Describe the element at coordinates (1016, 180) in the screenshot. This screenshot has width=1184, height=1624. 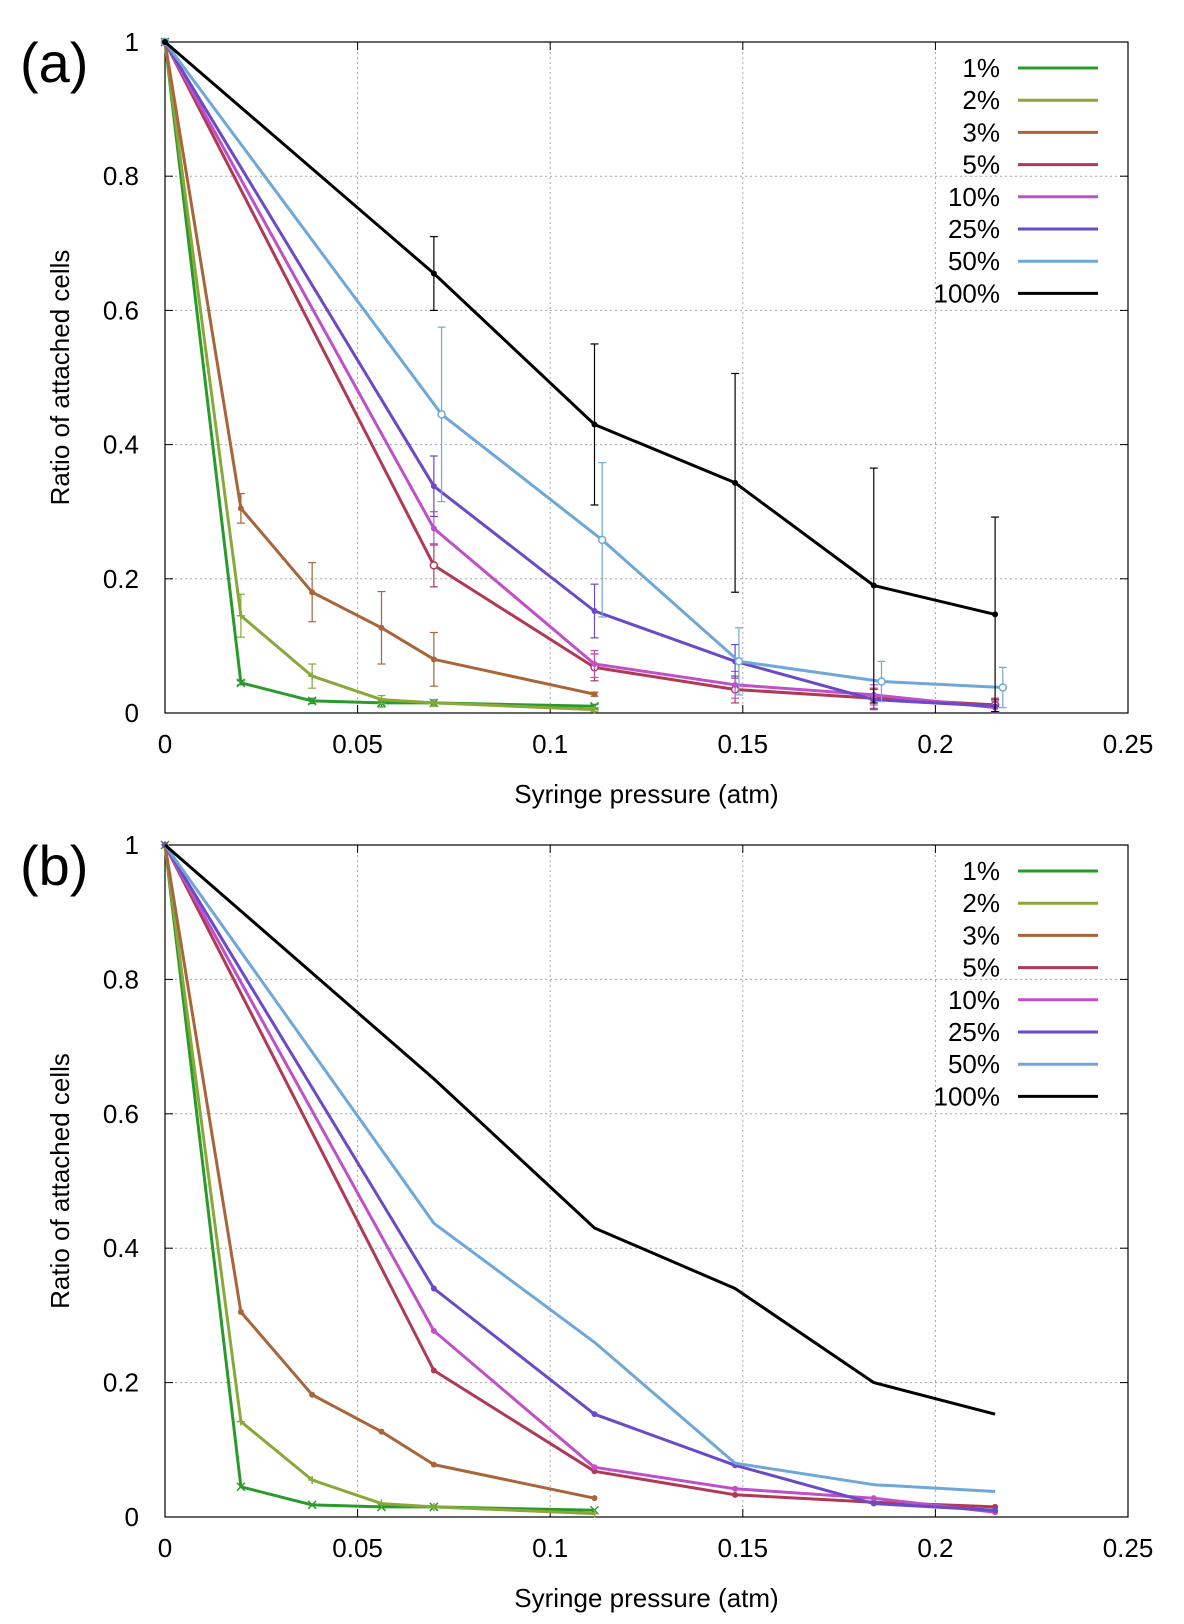
I see `legend: 1%2%3%5%10%25%50%100%` at that location.